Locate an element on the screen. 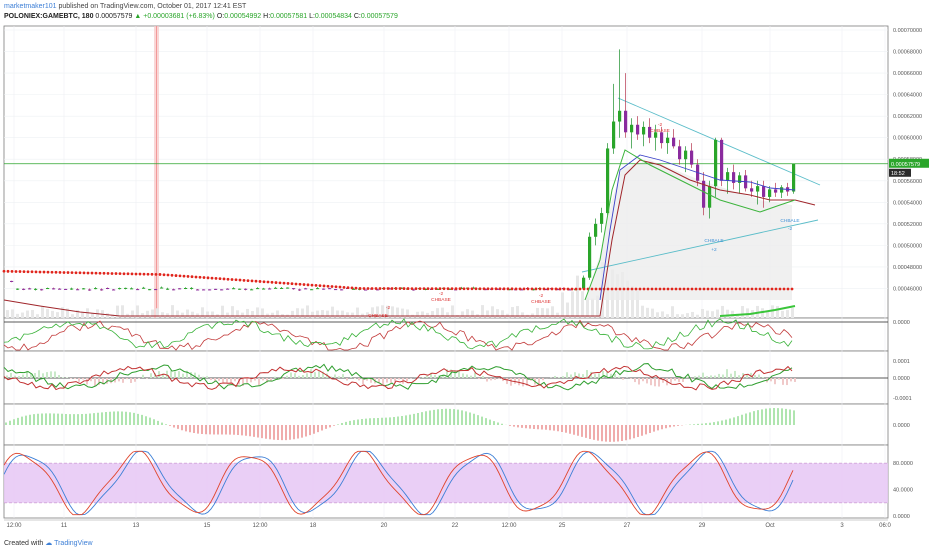 This screenshot has height=550, width=932. stochastic-k-line is located at coordinates (398, 483).